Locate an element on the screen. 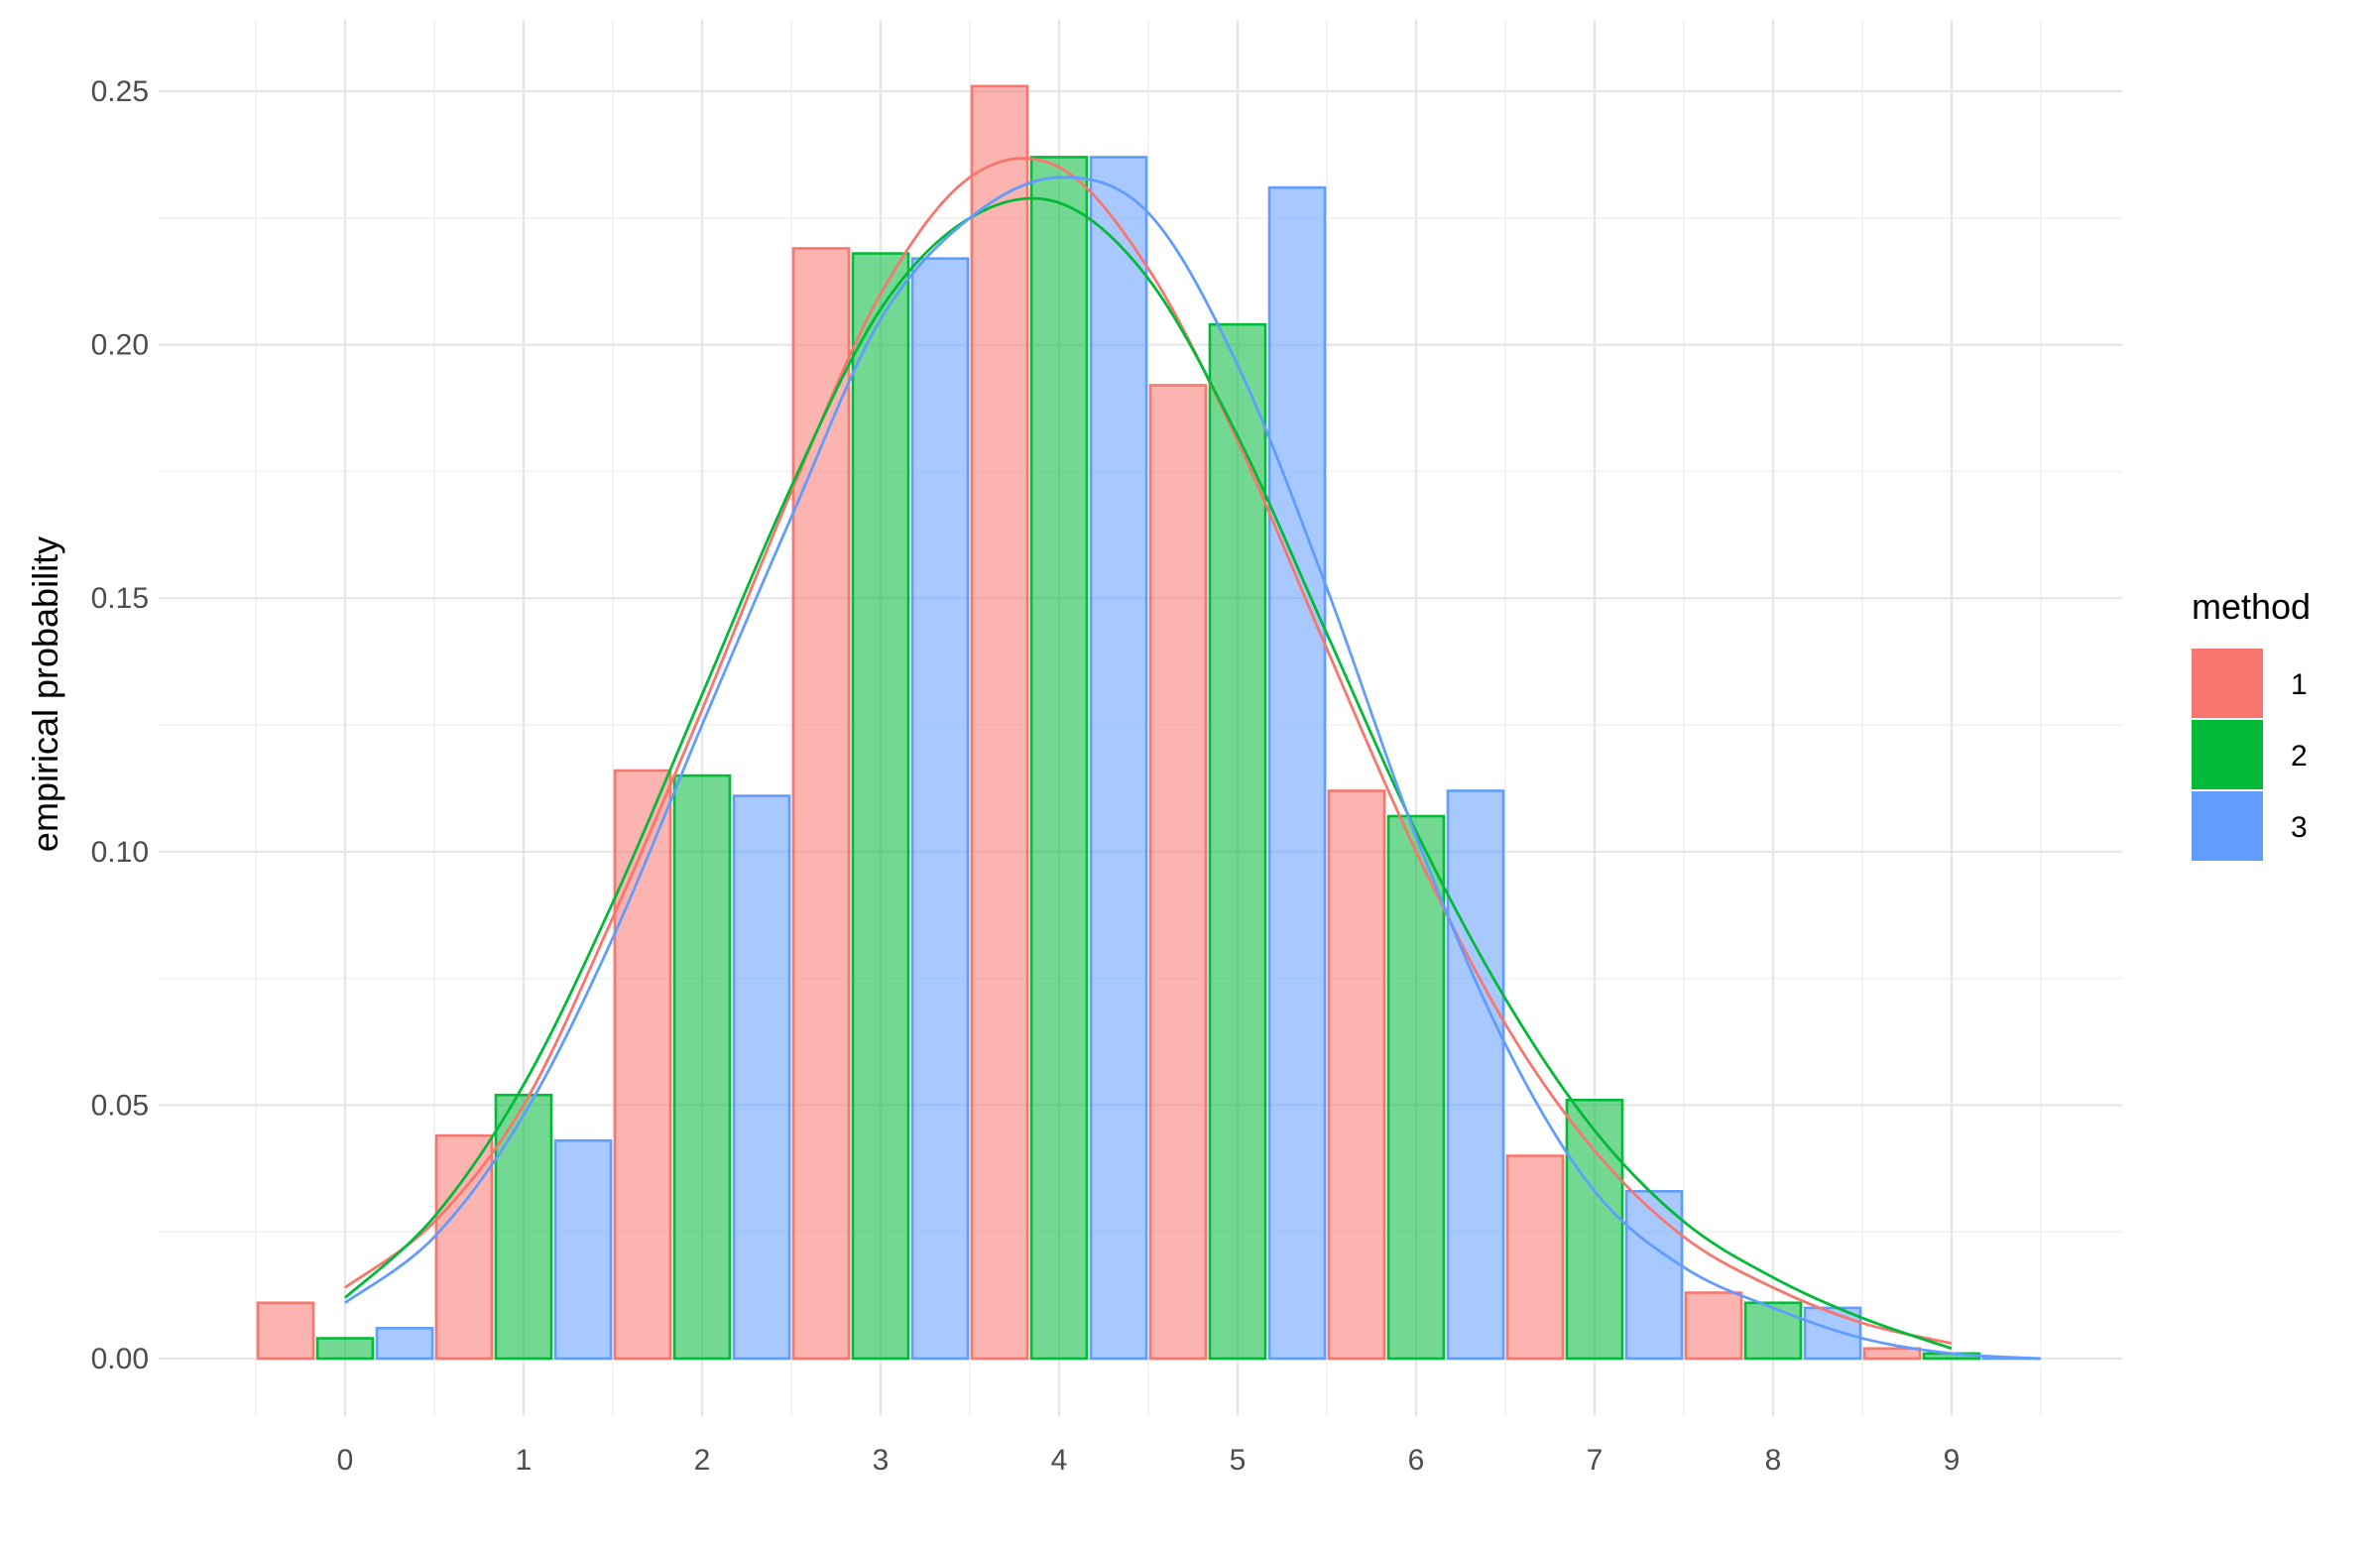 This screenshot has width=2380, height=1547. bar-method-2-x0 is located at coordinates (345, 1349).